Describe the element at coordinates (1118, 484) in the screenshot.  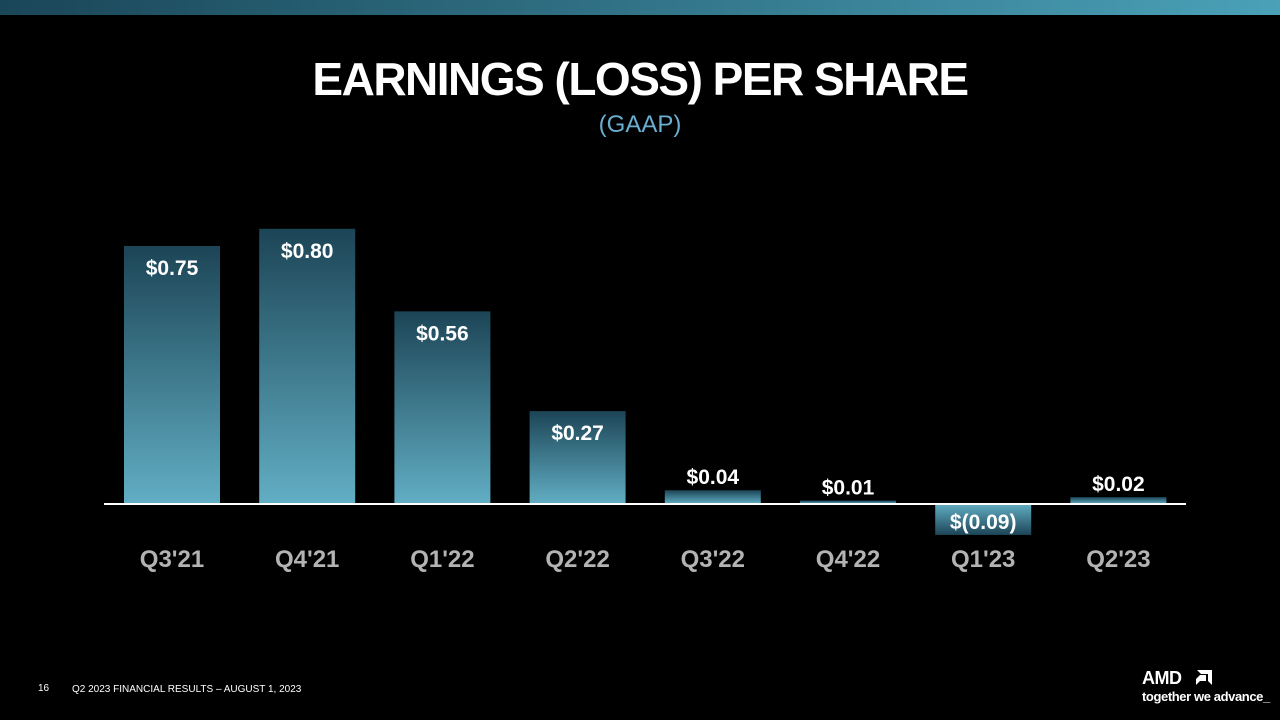
I see `value-label: $0.02` at that location.